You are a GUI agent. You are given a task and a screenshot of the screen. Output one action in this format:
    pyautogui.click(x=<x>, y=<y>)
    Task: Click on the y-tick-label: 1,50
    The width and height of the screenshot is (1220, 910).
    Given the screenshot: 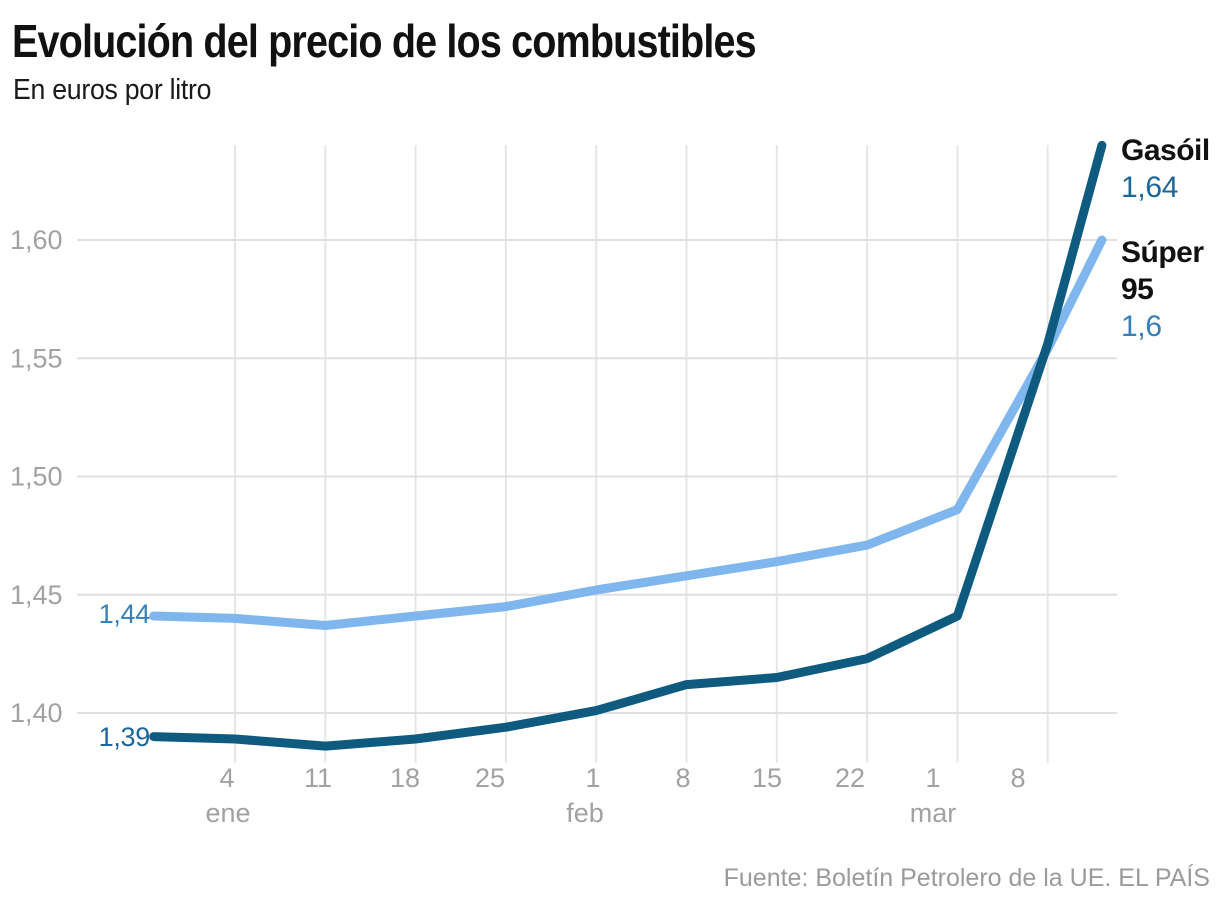 What is the action you would take?
    pyautogui.click(x=36, y=477)
    